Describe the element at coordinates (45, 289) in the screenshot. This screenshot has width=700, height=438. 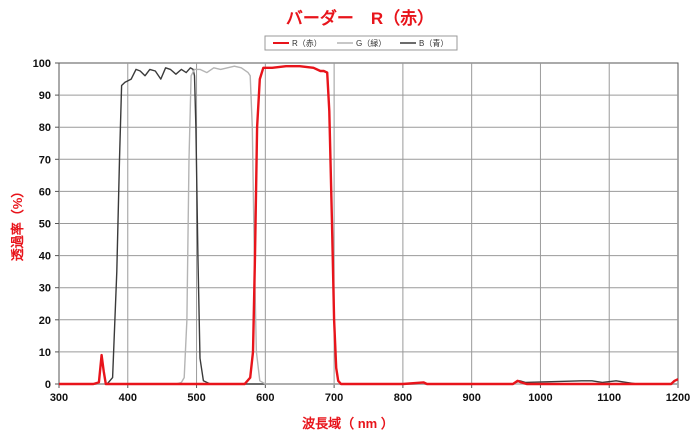
I see `y-tick-label: 30` at that location.